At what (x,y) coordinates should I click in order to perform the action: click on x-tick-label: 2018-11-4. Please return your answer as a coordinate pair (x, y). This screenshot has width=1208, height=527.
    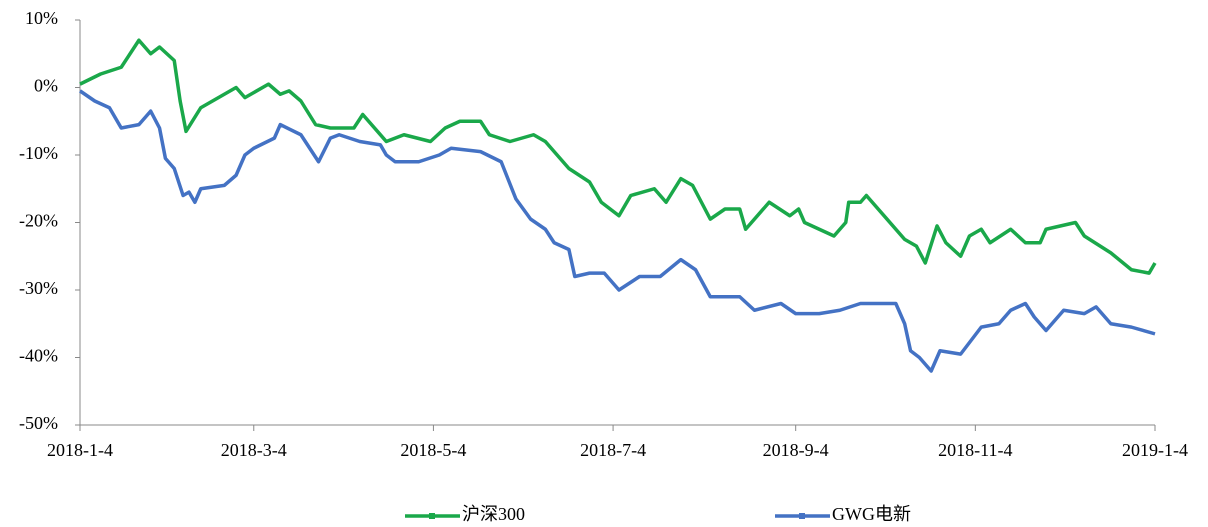
    Looking at the image, I should click on (975, 450).